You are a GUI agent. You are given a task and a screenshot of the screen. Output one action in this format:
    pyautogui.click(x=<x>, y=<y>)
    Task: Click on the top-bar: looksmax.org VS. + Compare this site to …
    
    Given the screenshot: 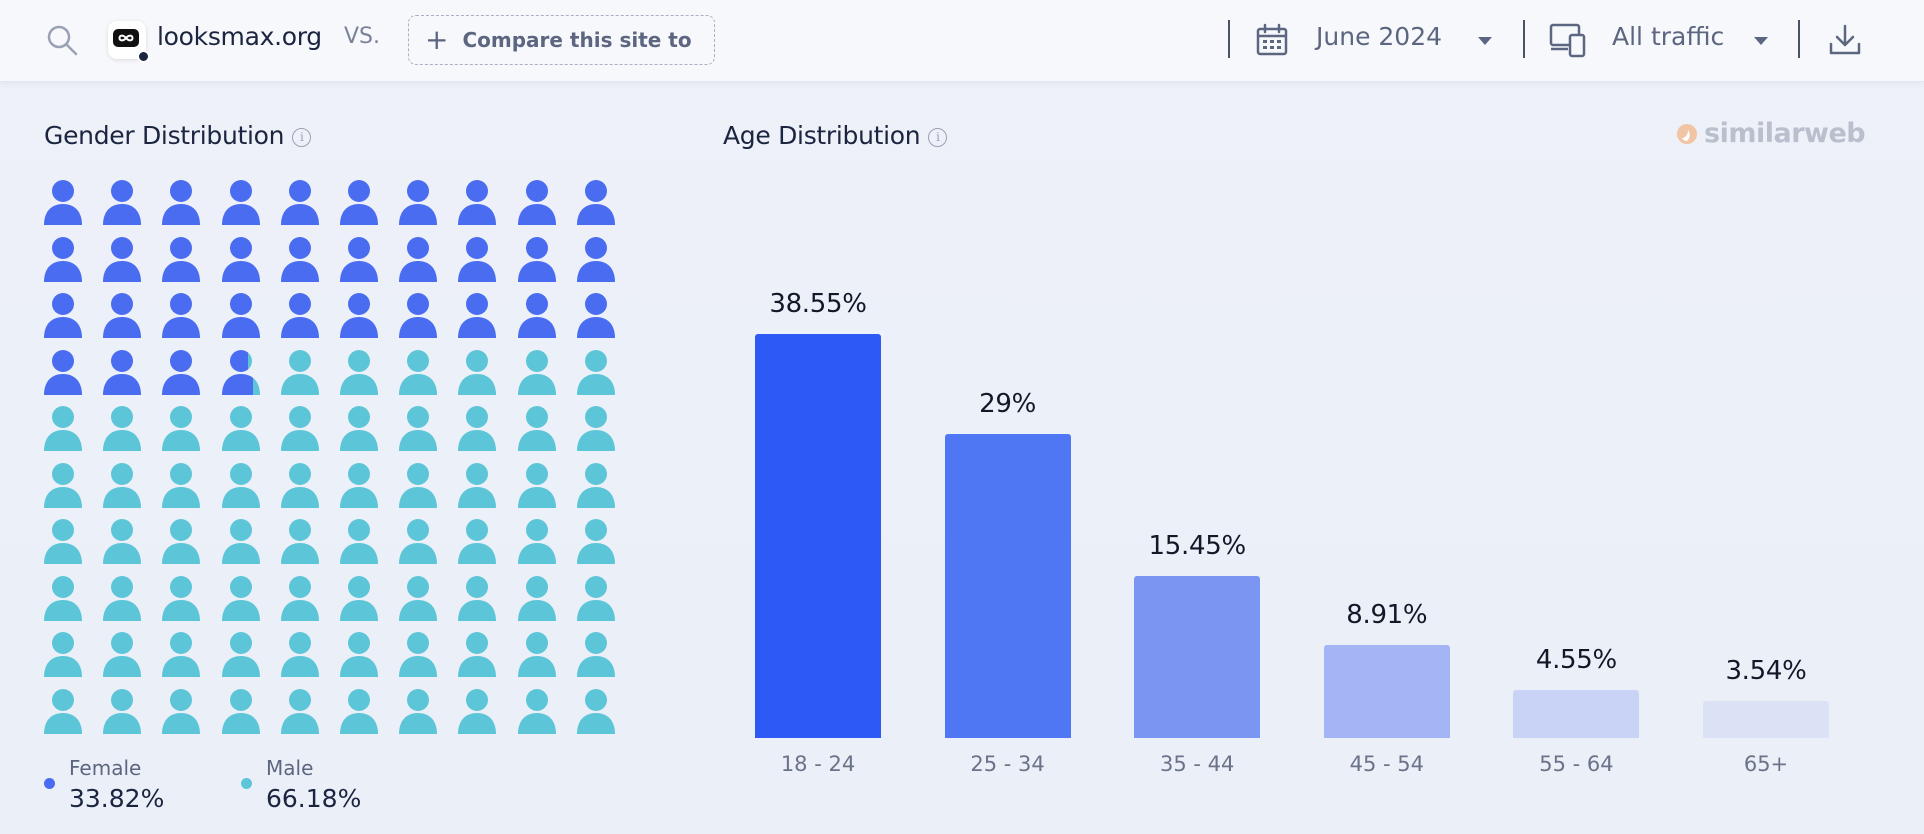 What is the action you would take?
    pyautogui.click(x=962, y=41)
    